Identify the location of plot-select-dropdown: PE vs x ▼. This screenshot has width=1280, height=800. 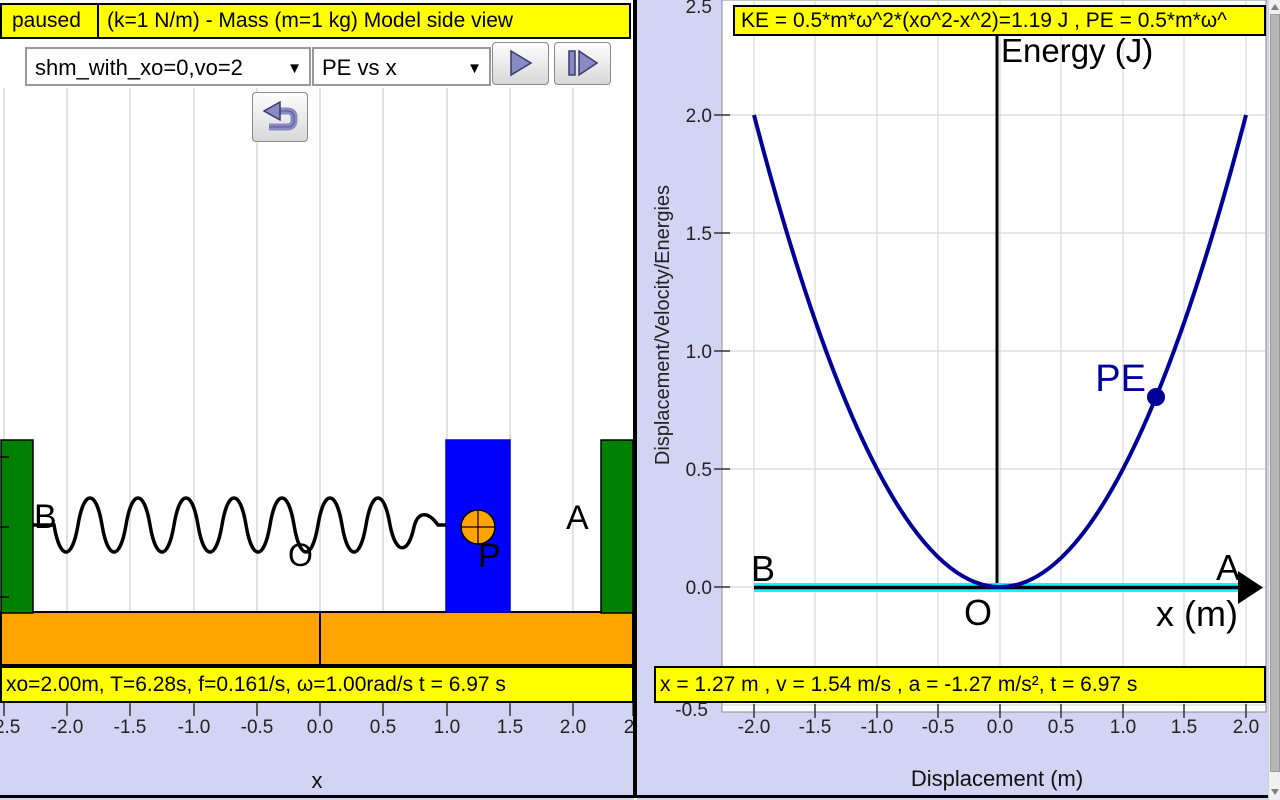
(401, 66).